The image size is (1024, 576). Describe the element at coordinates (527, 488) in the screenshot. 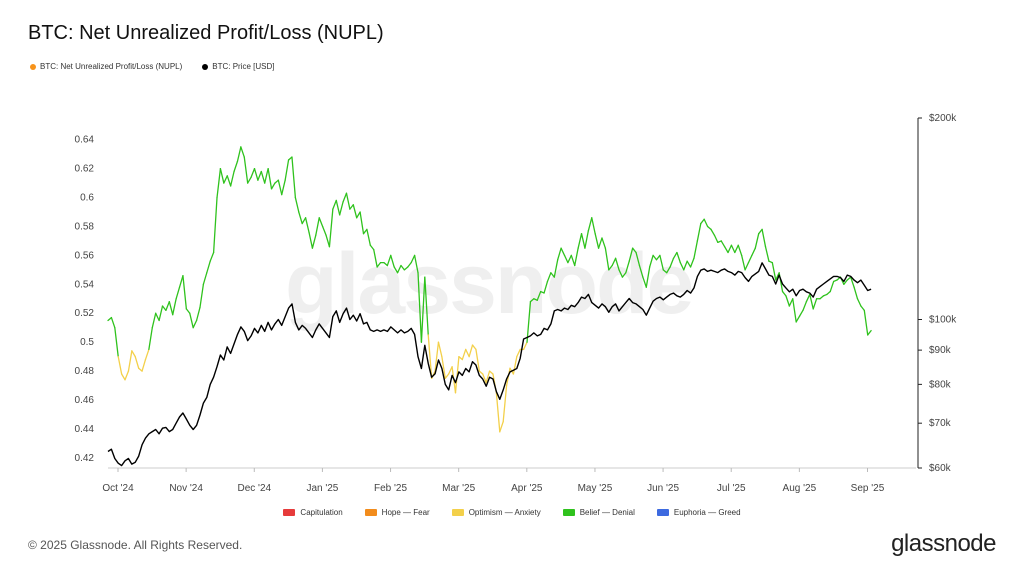

I see `x-tick-label: Apr '25` at that location.